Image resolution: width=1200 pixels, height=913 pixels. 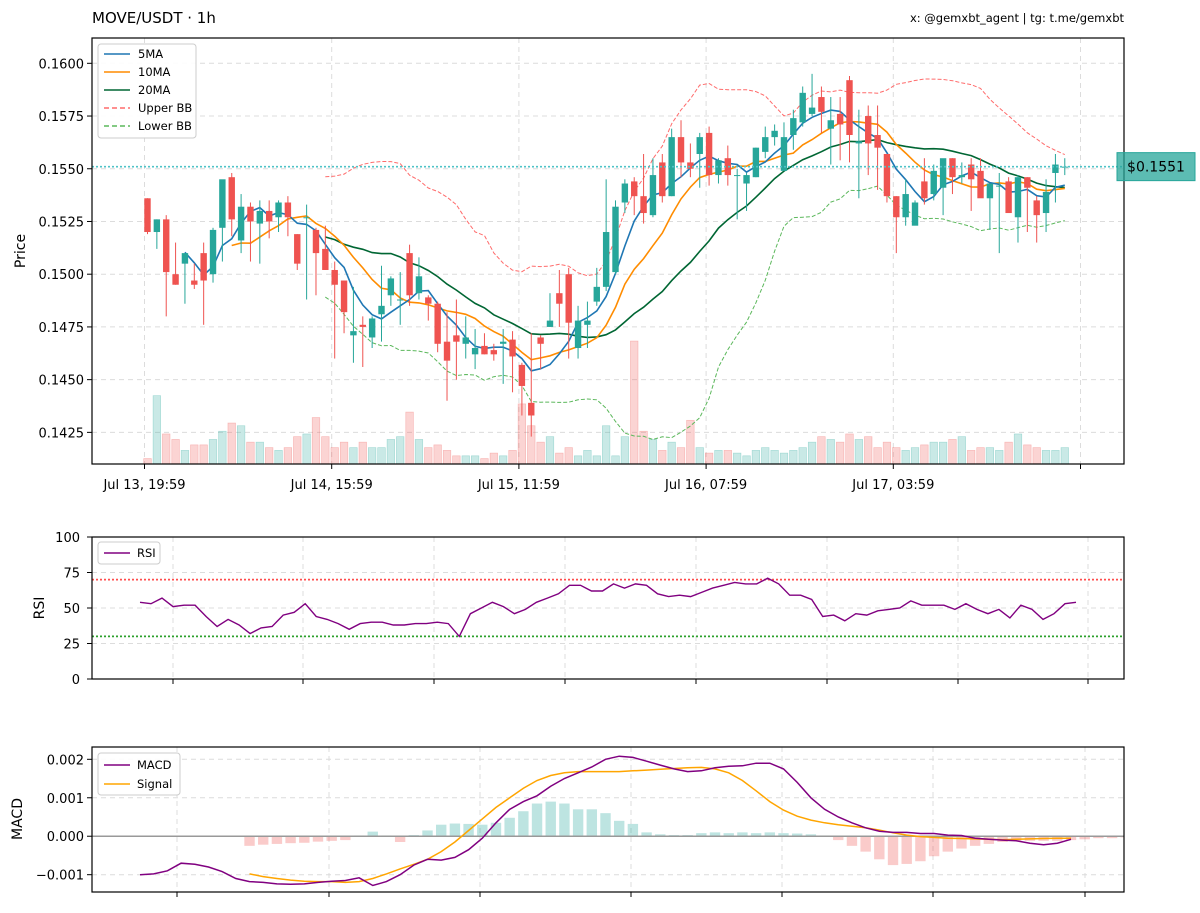 What do you see at coordinates (71, 574) in the screenshot?
I see `rsi-y-tick-label: 75` at bounding box center [71, 574].